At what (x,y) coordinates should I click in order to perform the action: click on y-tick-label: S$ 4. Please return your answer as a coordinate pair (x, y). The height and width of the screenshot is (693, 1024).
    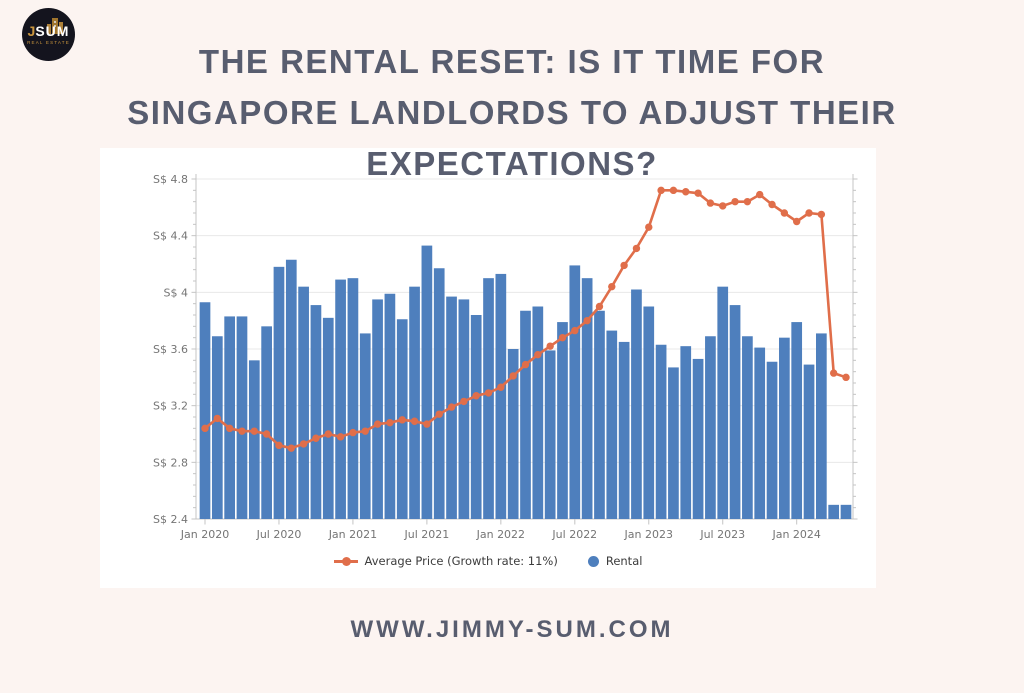
    Looking at the image, I should click on (176, 292).